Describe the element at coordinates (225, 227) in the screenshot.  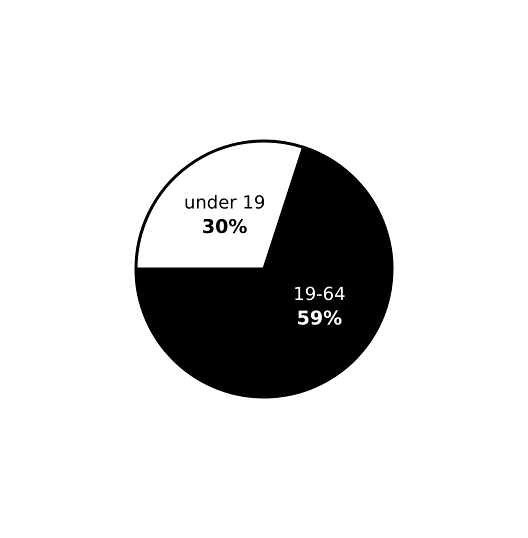
I see `data-label: 30%` at that location.